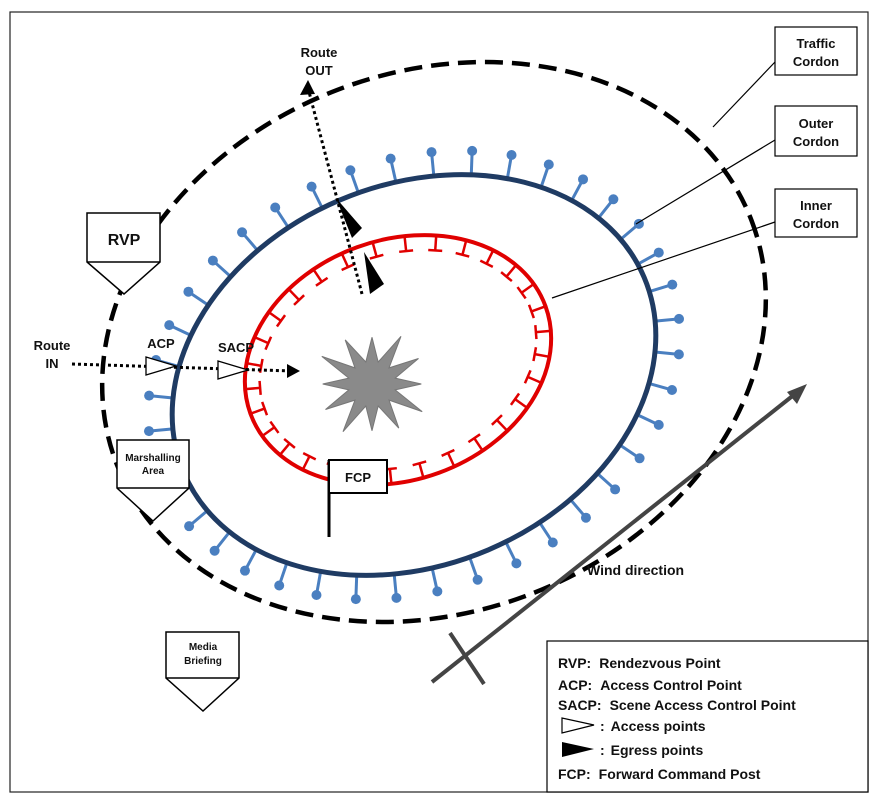 The height and width of the screenshot is (795, 872). What do you see at coordinates (307, 87) in the screenshot?
I see `route-out-arrowhead` at bounding box center [307, 87].